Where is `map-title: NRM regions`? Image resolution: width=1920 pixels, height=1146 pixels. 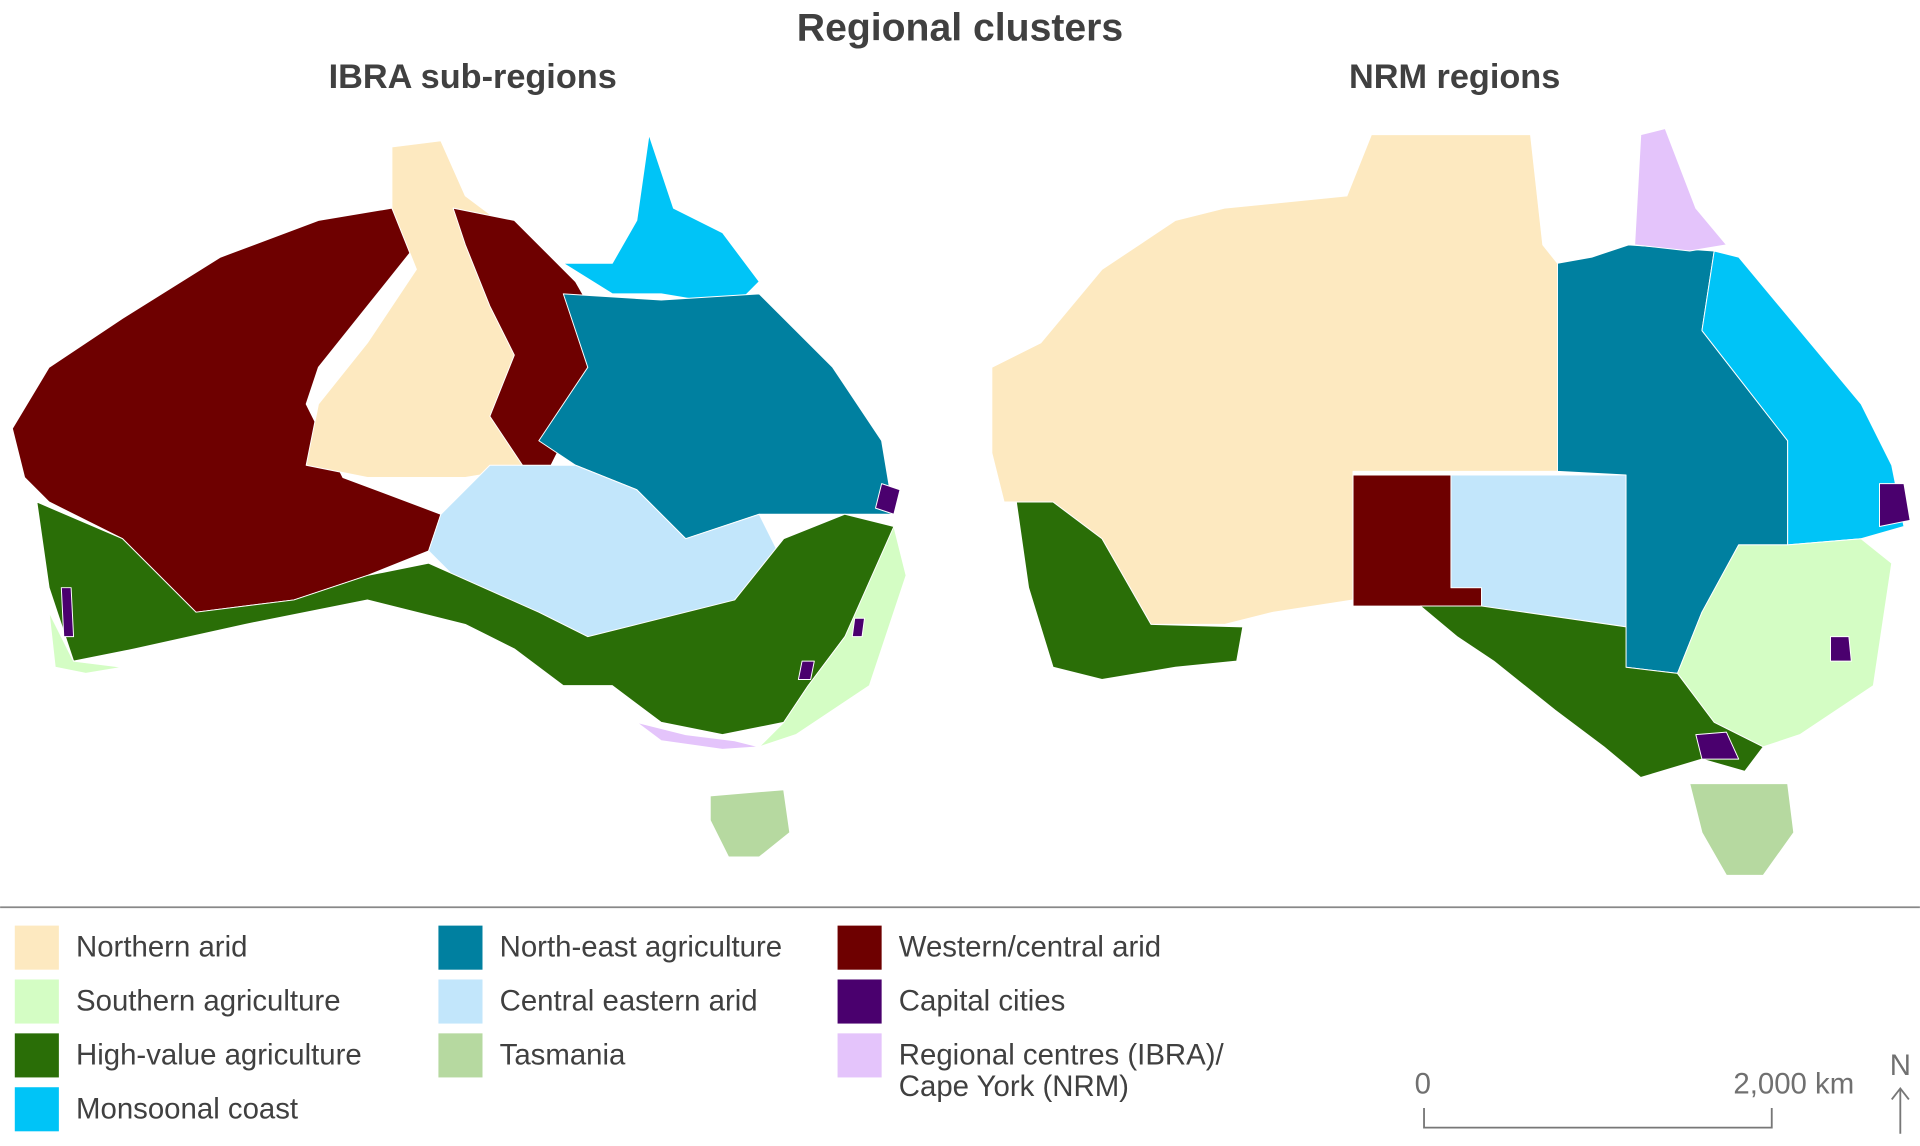 map-title: NRM regions is located at coordinates (1454, 77).